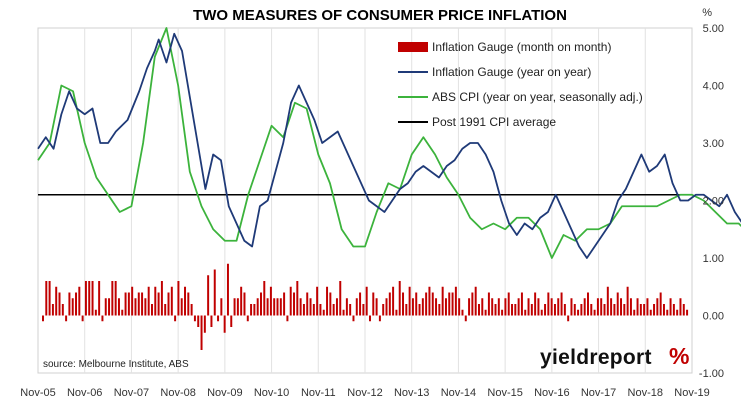 This screenshot has height=400, width=741. What do you see at coordinates (711, 201) in the screenshot?
I see `y-axis-ticks: 5.00 4.00 3.00 2.00 1.00 0.00 -1.00` at bounding box center [711, 201].